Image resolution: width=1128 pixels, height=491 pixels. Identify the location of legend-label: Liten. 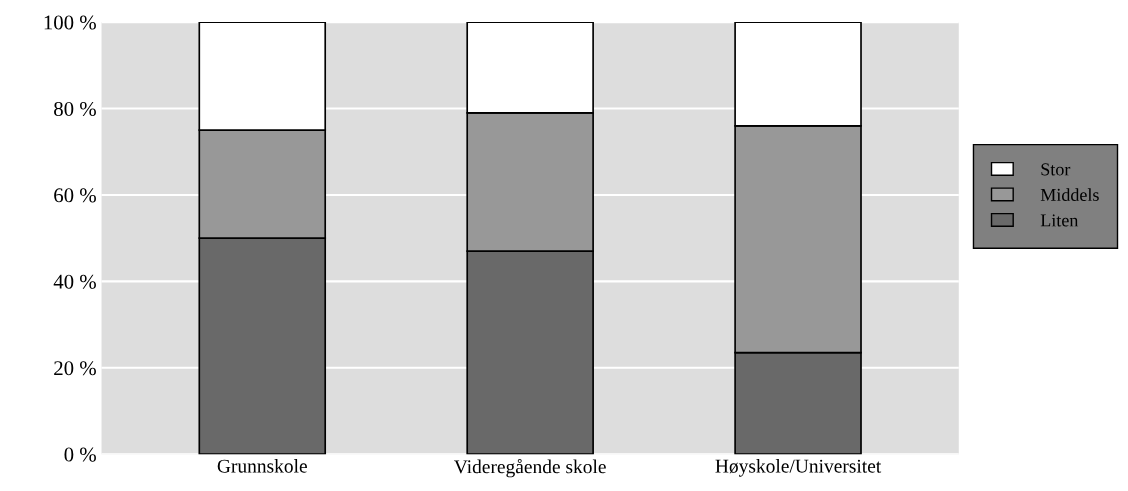
(1059, 220).